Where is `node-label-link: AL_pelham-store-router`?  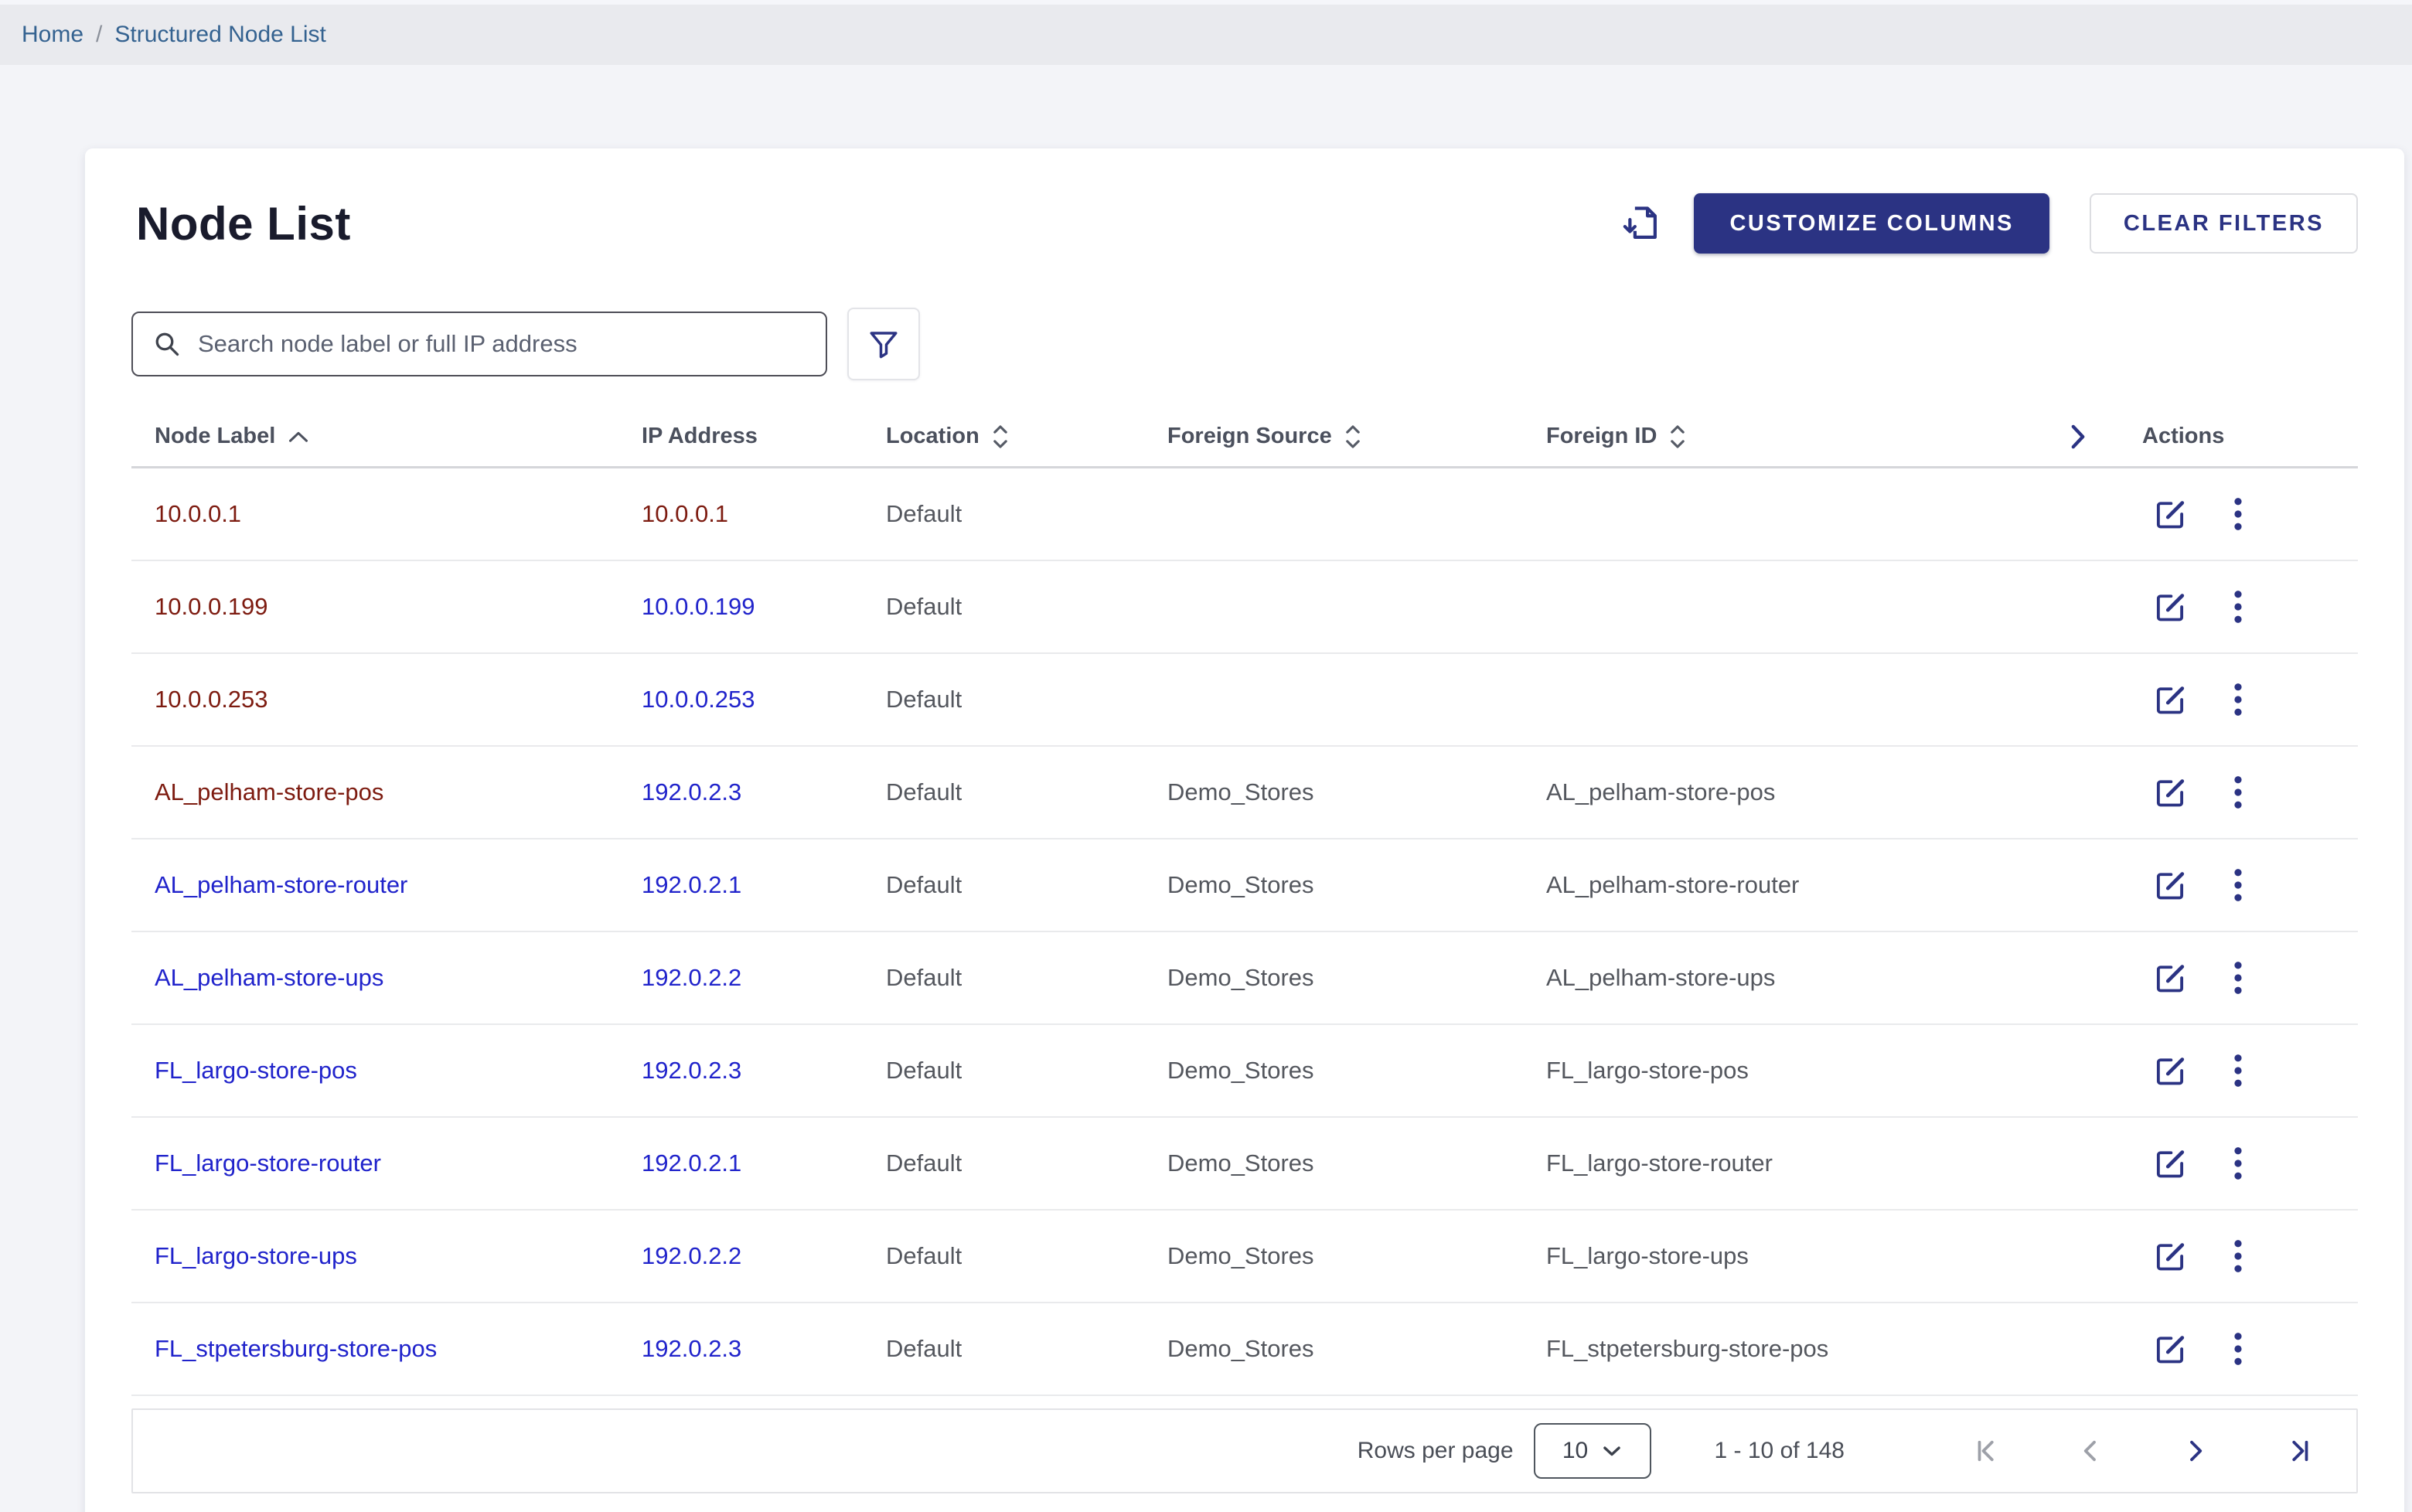 node-label-link: AL_pelham-store-router is located at coordinates (282, 884).